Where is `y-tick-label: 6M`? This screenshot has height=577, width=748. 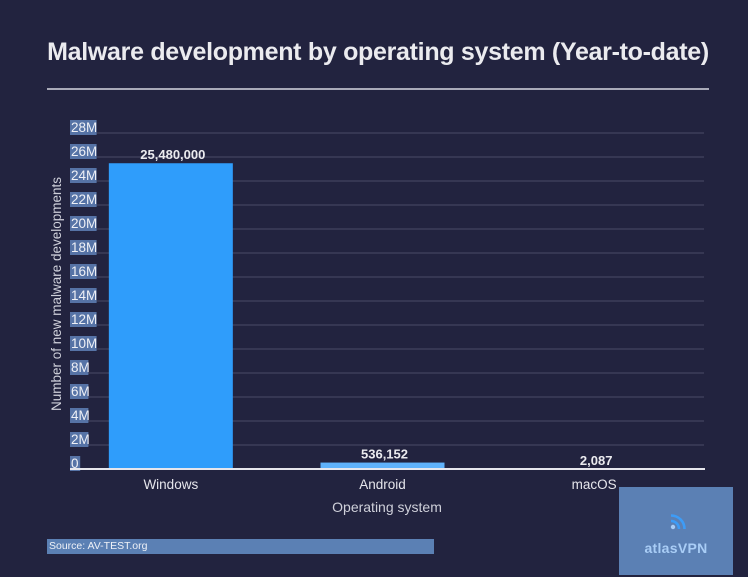
y-tick-label: 6M is located at coordinates (80, 391).